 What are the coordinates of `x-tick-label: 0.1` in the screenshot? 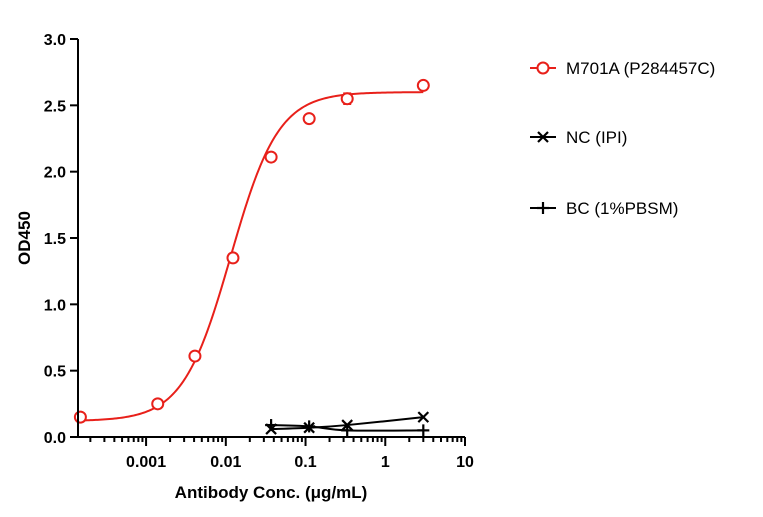 It's located at (305, 462).